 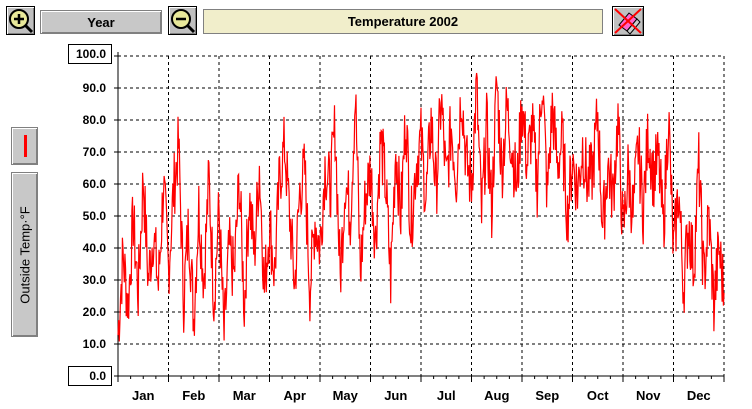 What do you see at coordinates (95, 216) in the screenshot?
I see `y-tick-label: 50.0` at bounding box center [95, 216].